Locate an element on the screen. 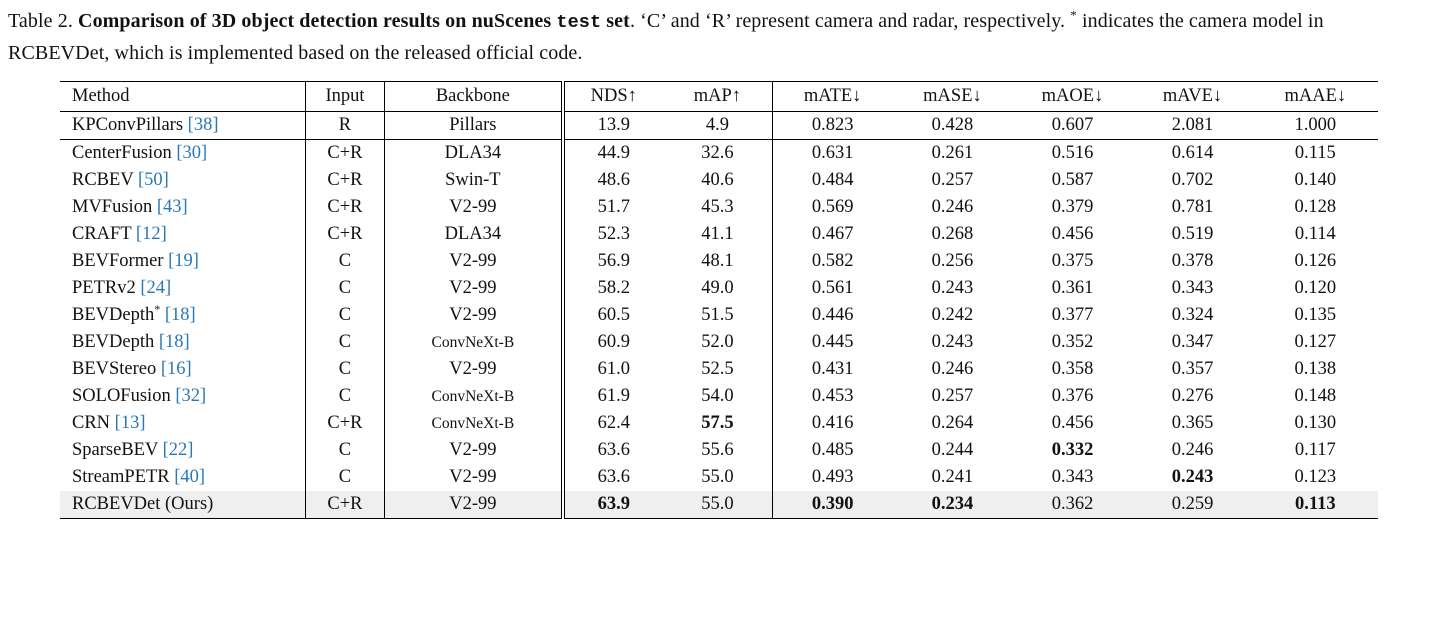  method-name: SparseBEV is located at coordinates (115, 450).